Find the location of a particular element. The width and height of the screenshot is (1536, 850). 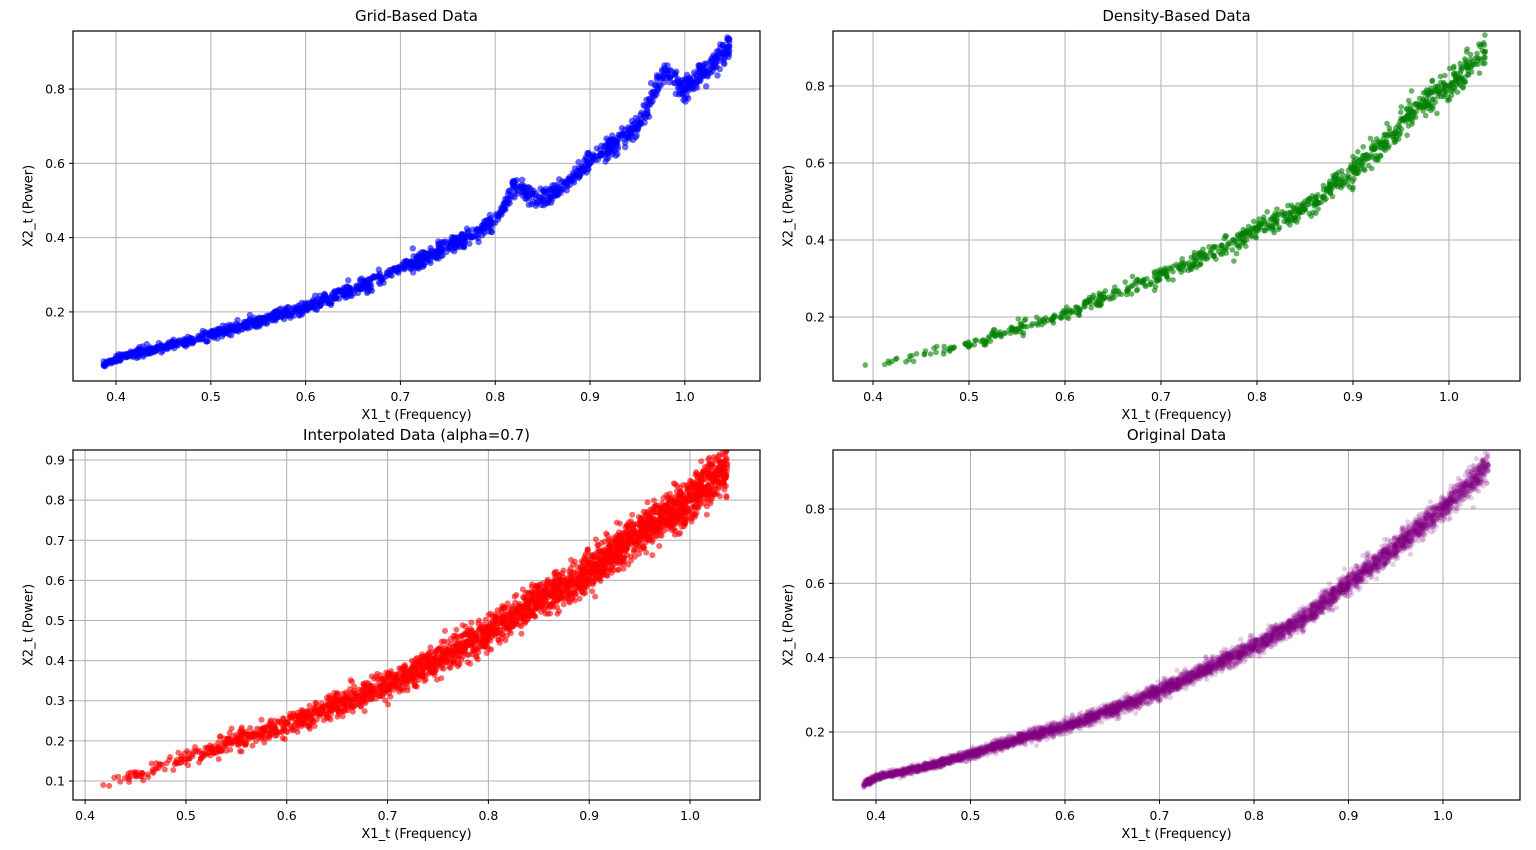

y-axis-label: X2_t (Power) is located at coordinates (789, 625).